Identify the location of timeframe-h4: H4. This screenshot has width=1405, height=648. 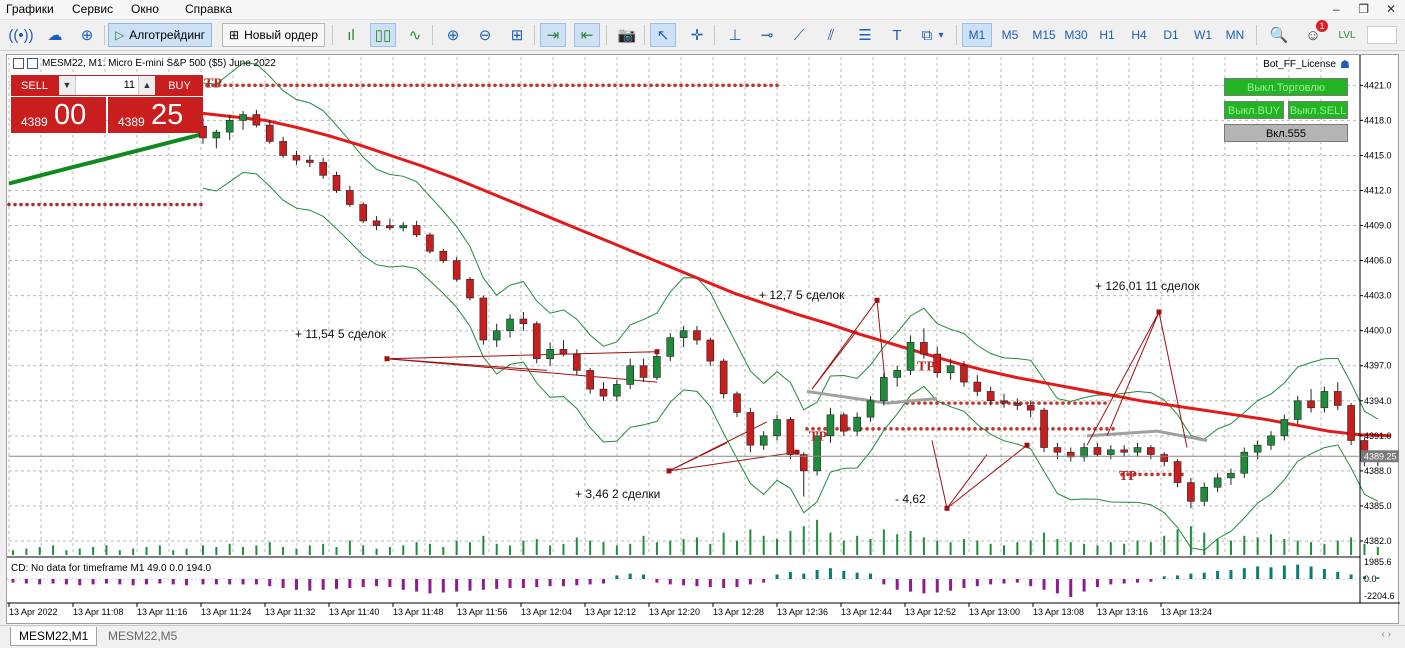
(1139, 35).